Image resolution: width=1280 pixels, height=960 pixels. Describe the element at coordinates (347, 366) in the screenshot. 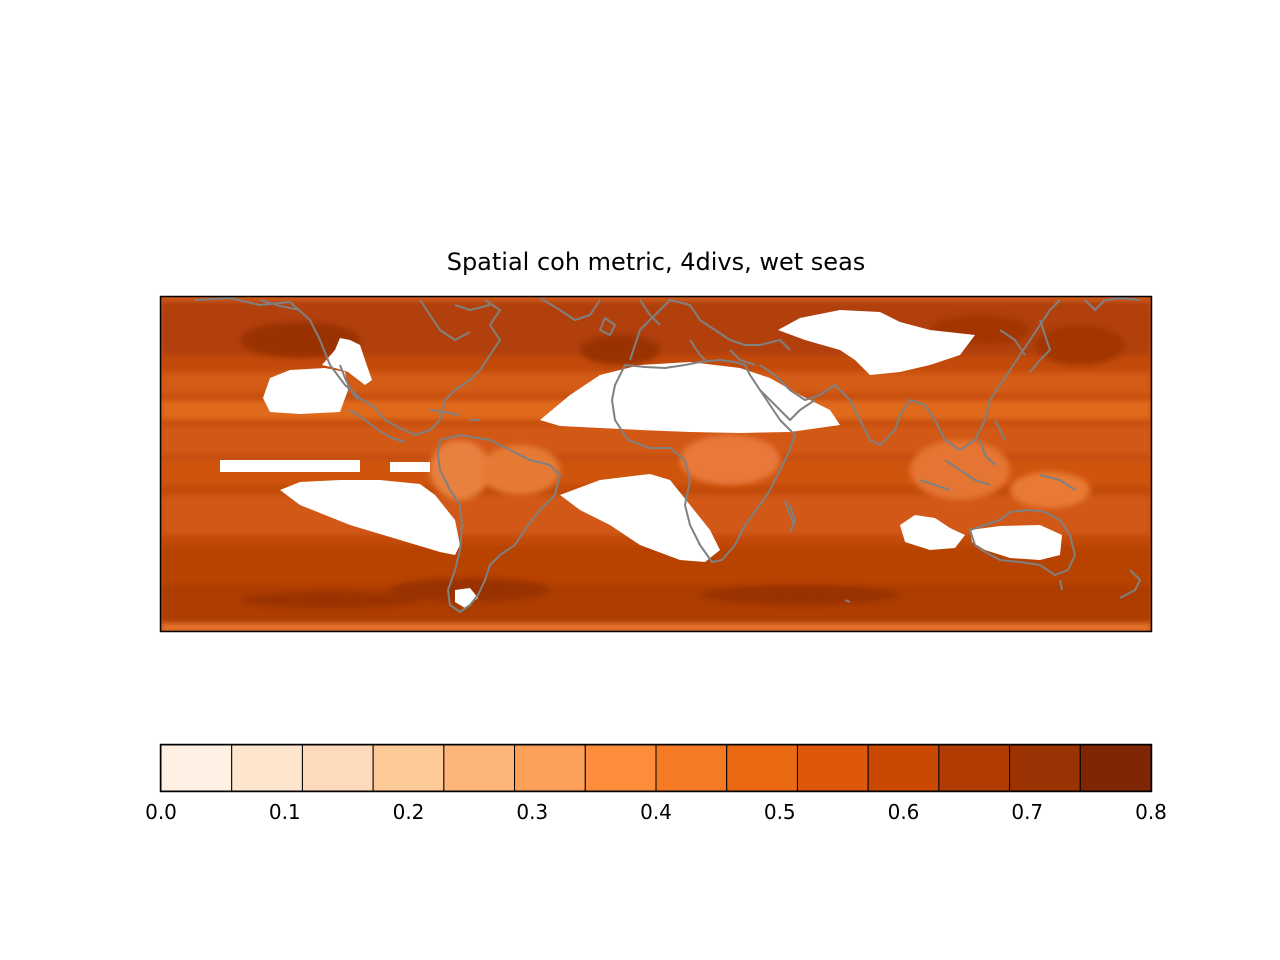

I see `coast-north-america` at that location.